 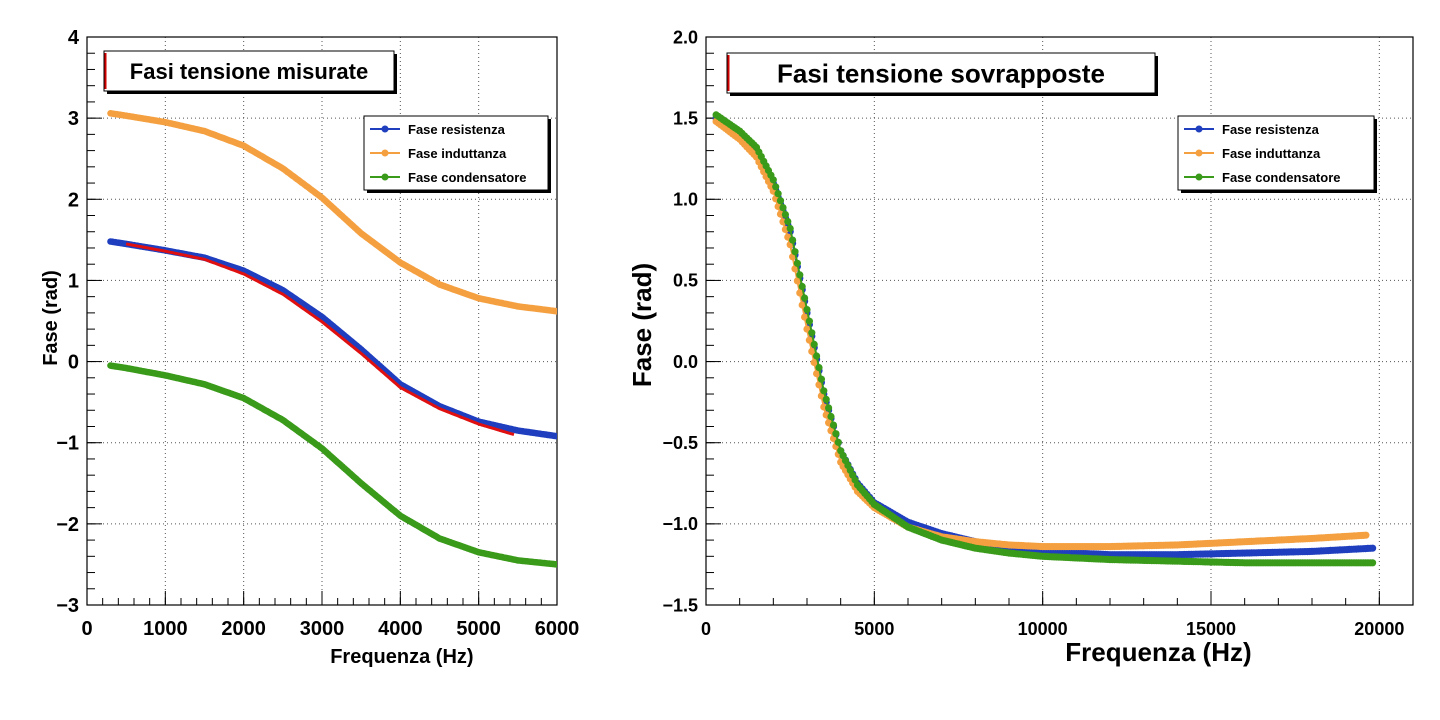 I want to click on x-tick-label: 3000, so click(x=322, y=629).